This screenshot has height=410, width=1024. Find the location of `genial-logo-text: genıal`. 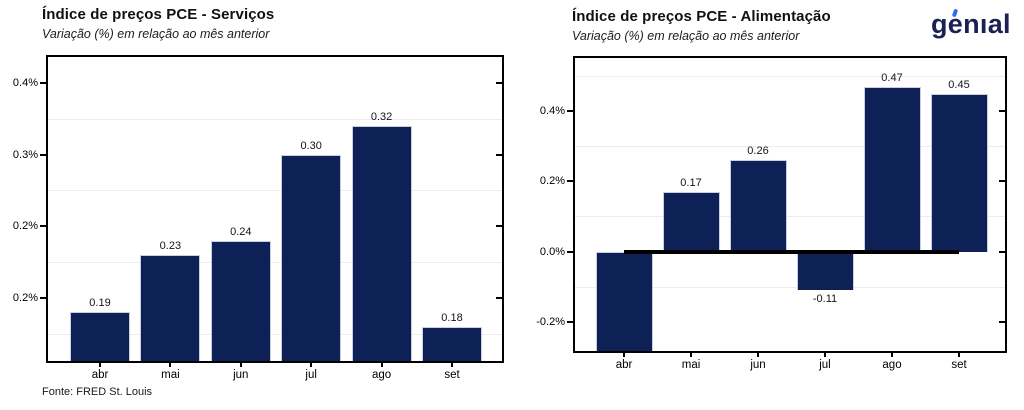

genial-logo-text: genıal is located at coordinates (971, 24).